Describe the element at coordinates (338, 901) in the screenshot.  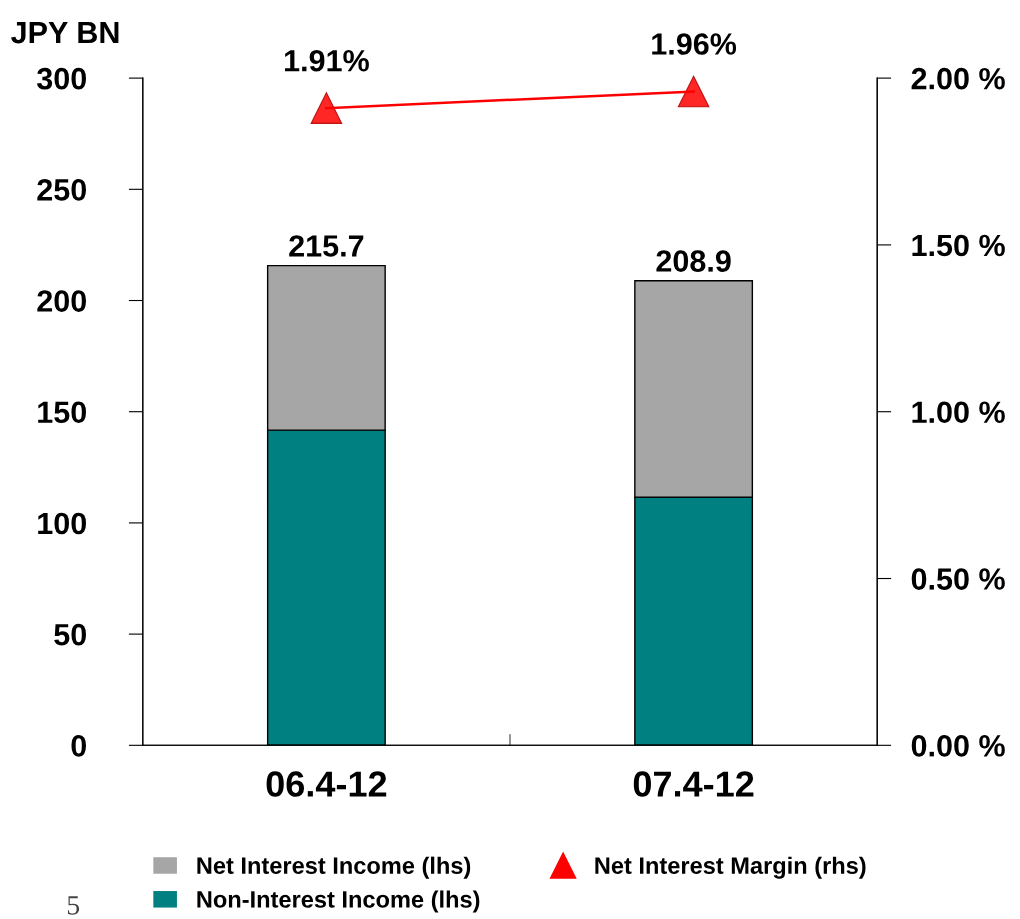
I see `legend-label: Non-Interest Income (lhs)` at that location.